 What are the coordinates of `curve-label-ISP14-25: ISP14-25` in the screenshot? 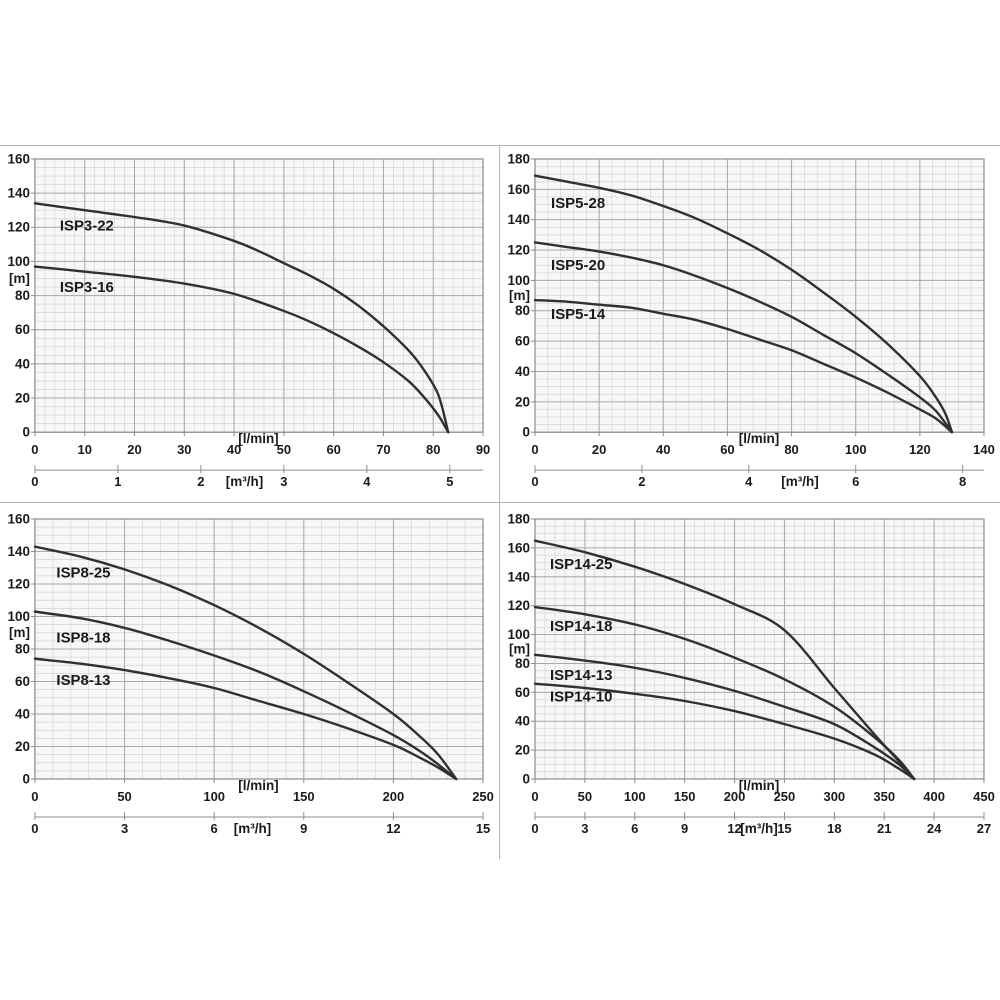 It's located at (581, 564).